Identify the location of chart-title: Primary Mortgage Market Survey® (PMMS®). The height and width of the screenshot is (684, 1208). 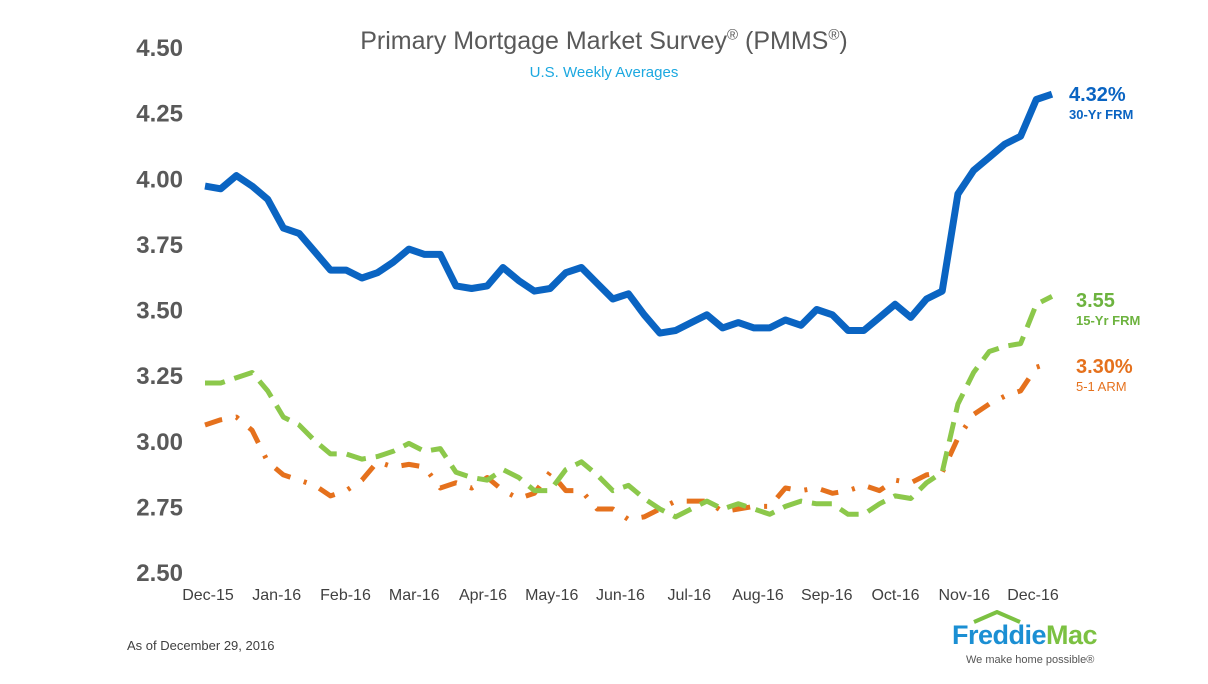
(604, 40).